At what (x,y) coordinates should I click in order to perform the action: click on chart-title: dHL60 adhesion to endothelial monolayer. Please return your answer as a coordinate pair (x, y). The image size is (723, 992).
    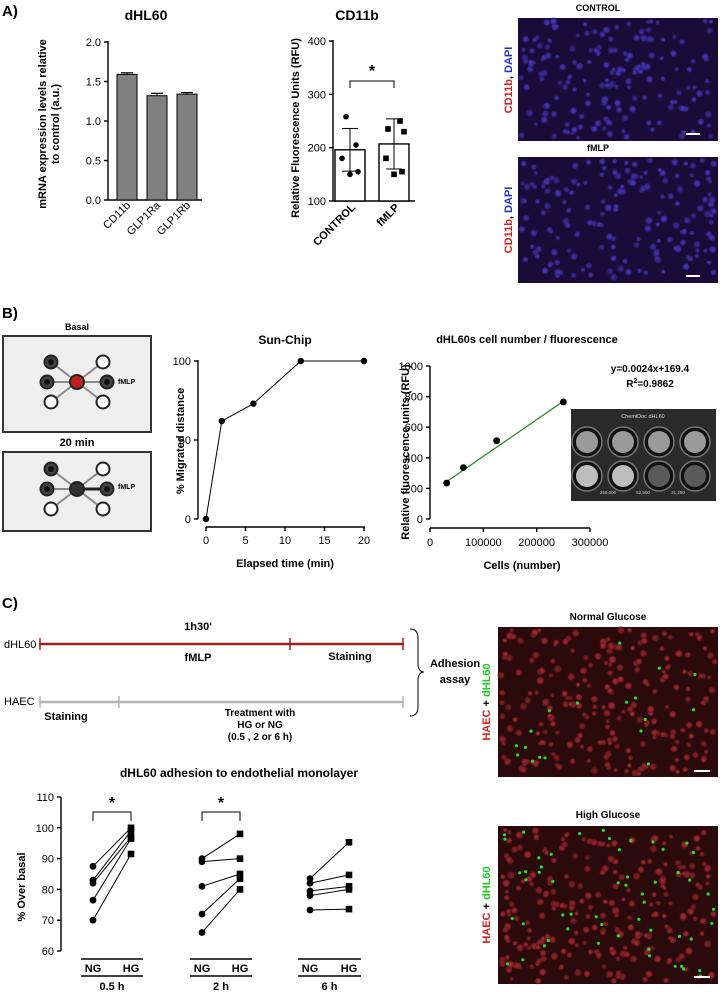
    Looking at the image, I should click on (239, 773).